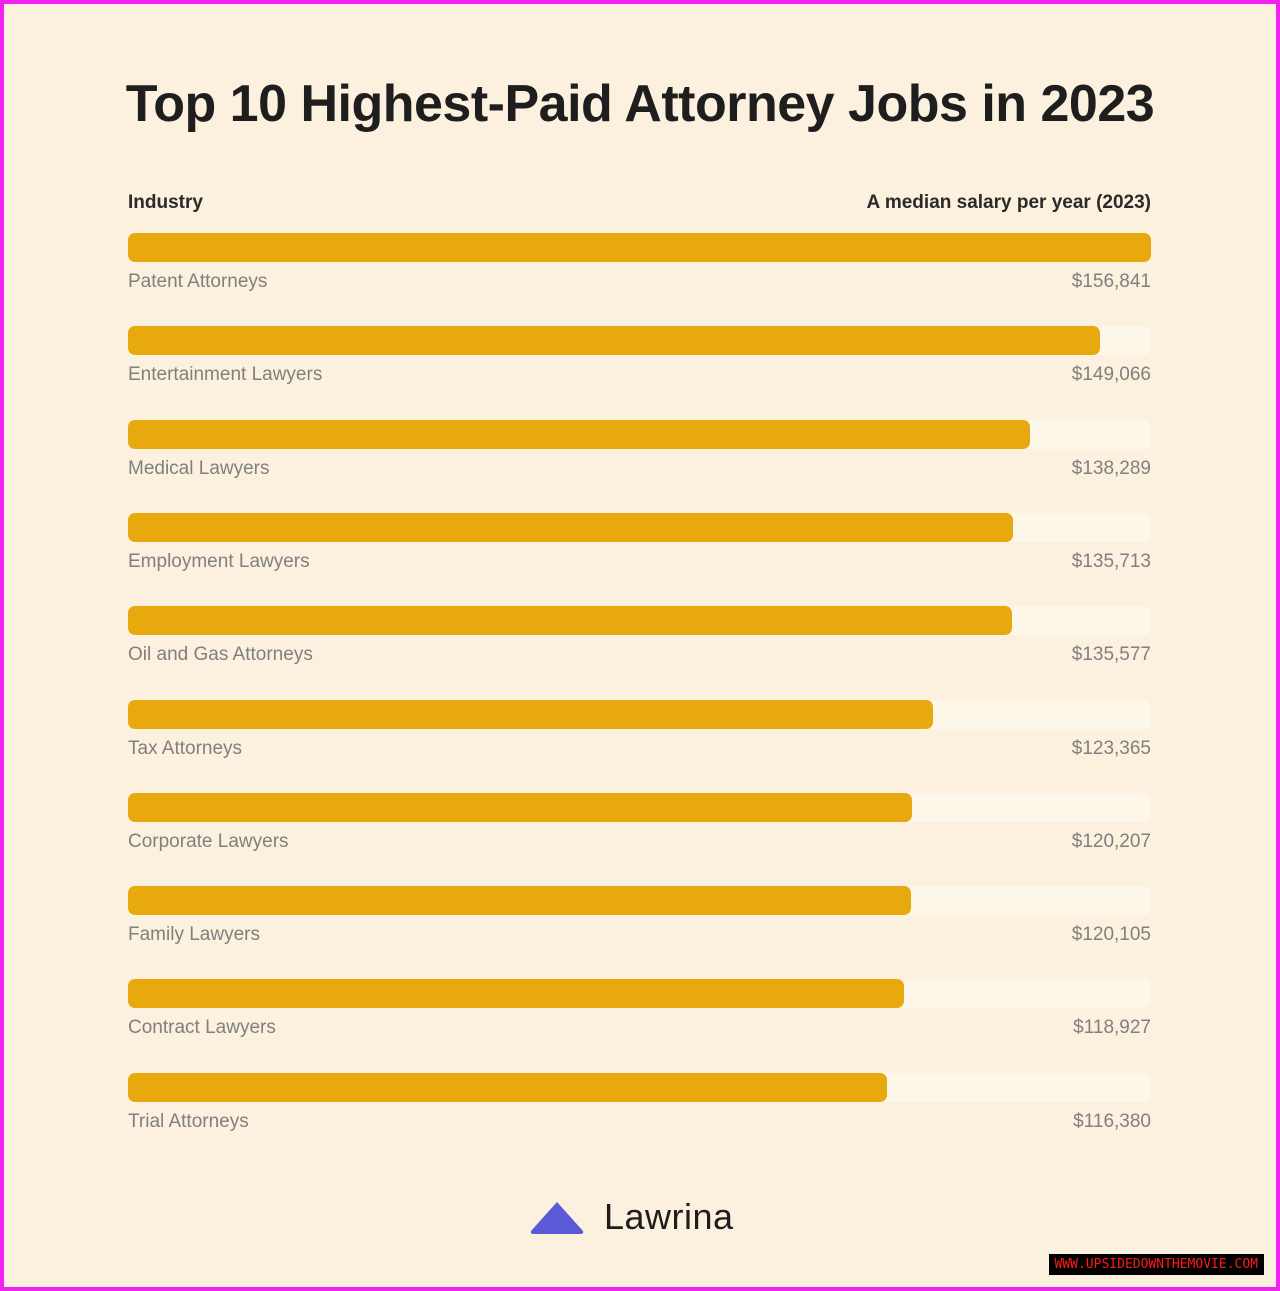  Describe the element at coordinates (188, 1121) in the screenshot. I see `category-label: Trial Attorneys` at that location.